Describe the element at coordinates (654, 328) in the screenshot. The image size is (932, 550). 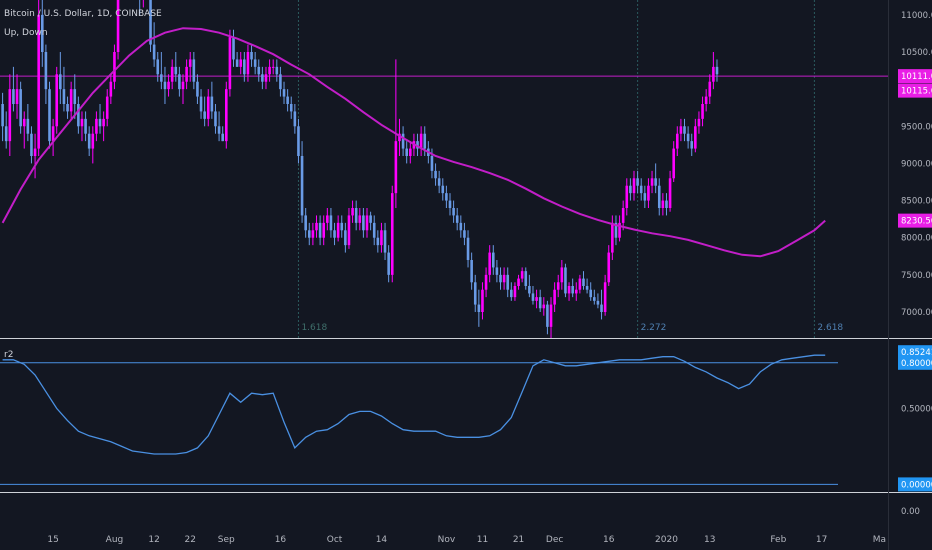
I see `fib-label: 2.272` at that location.